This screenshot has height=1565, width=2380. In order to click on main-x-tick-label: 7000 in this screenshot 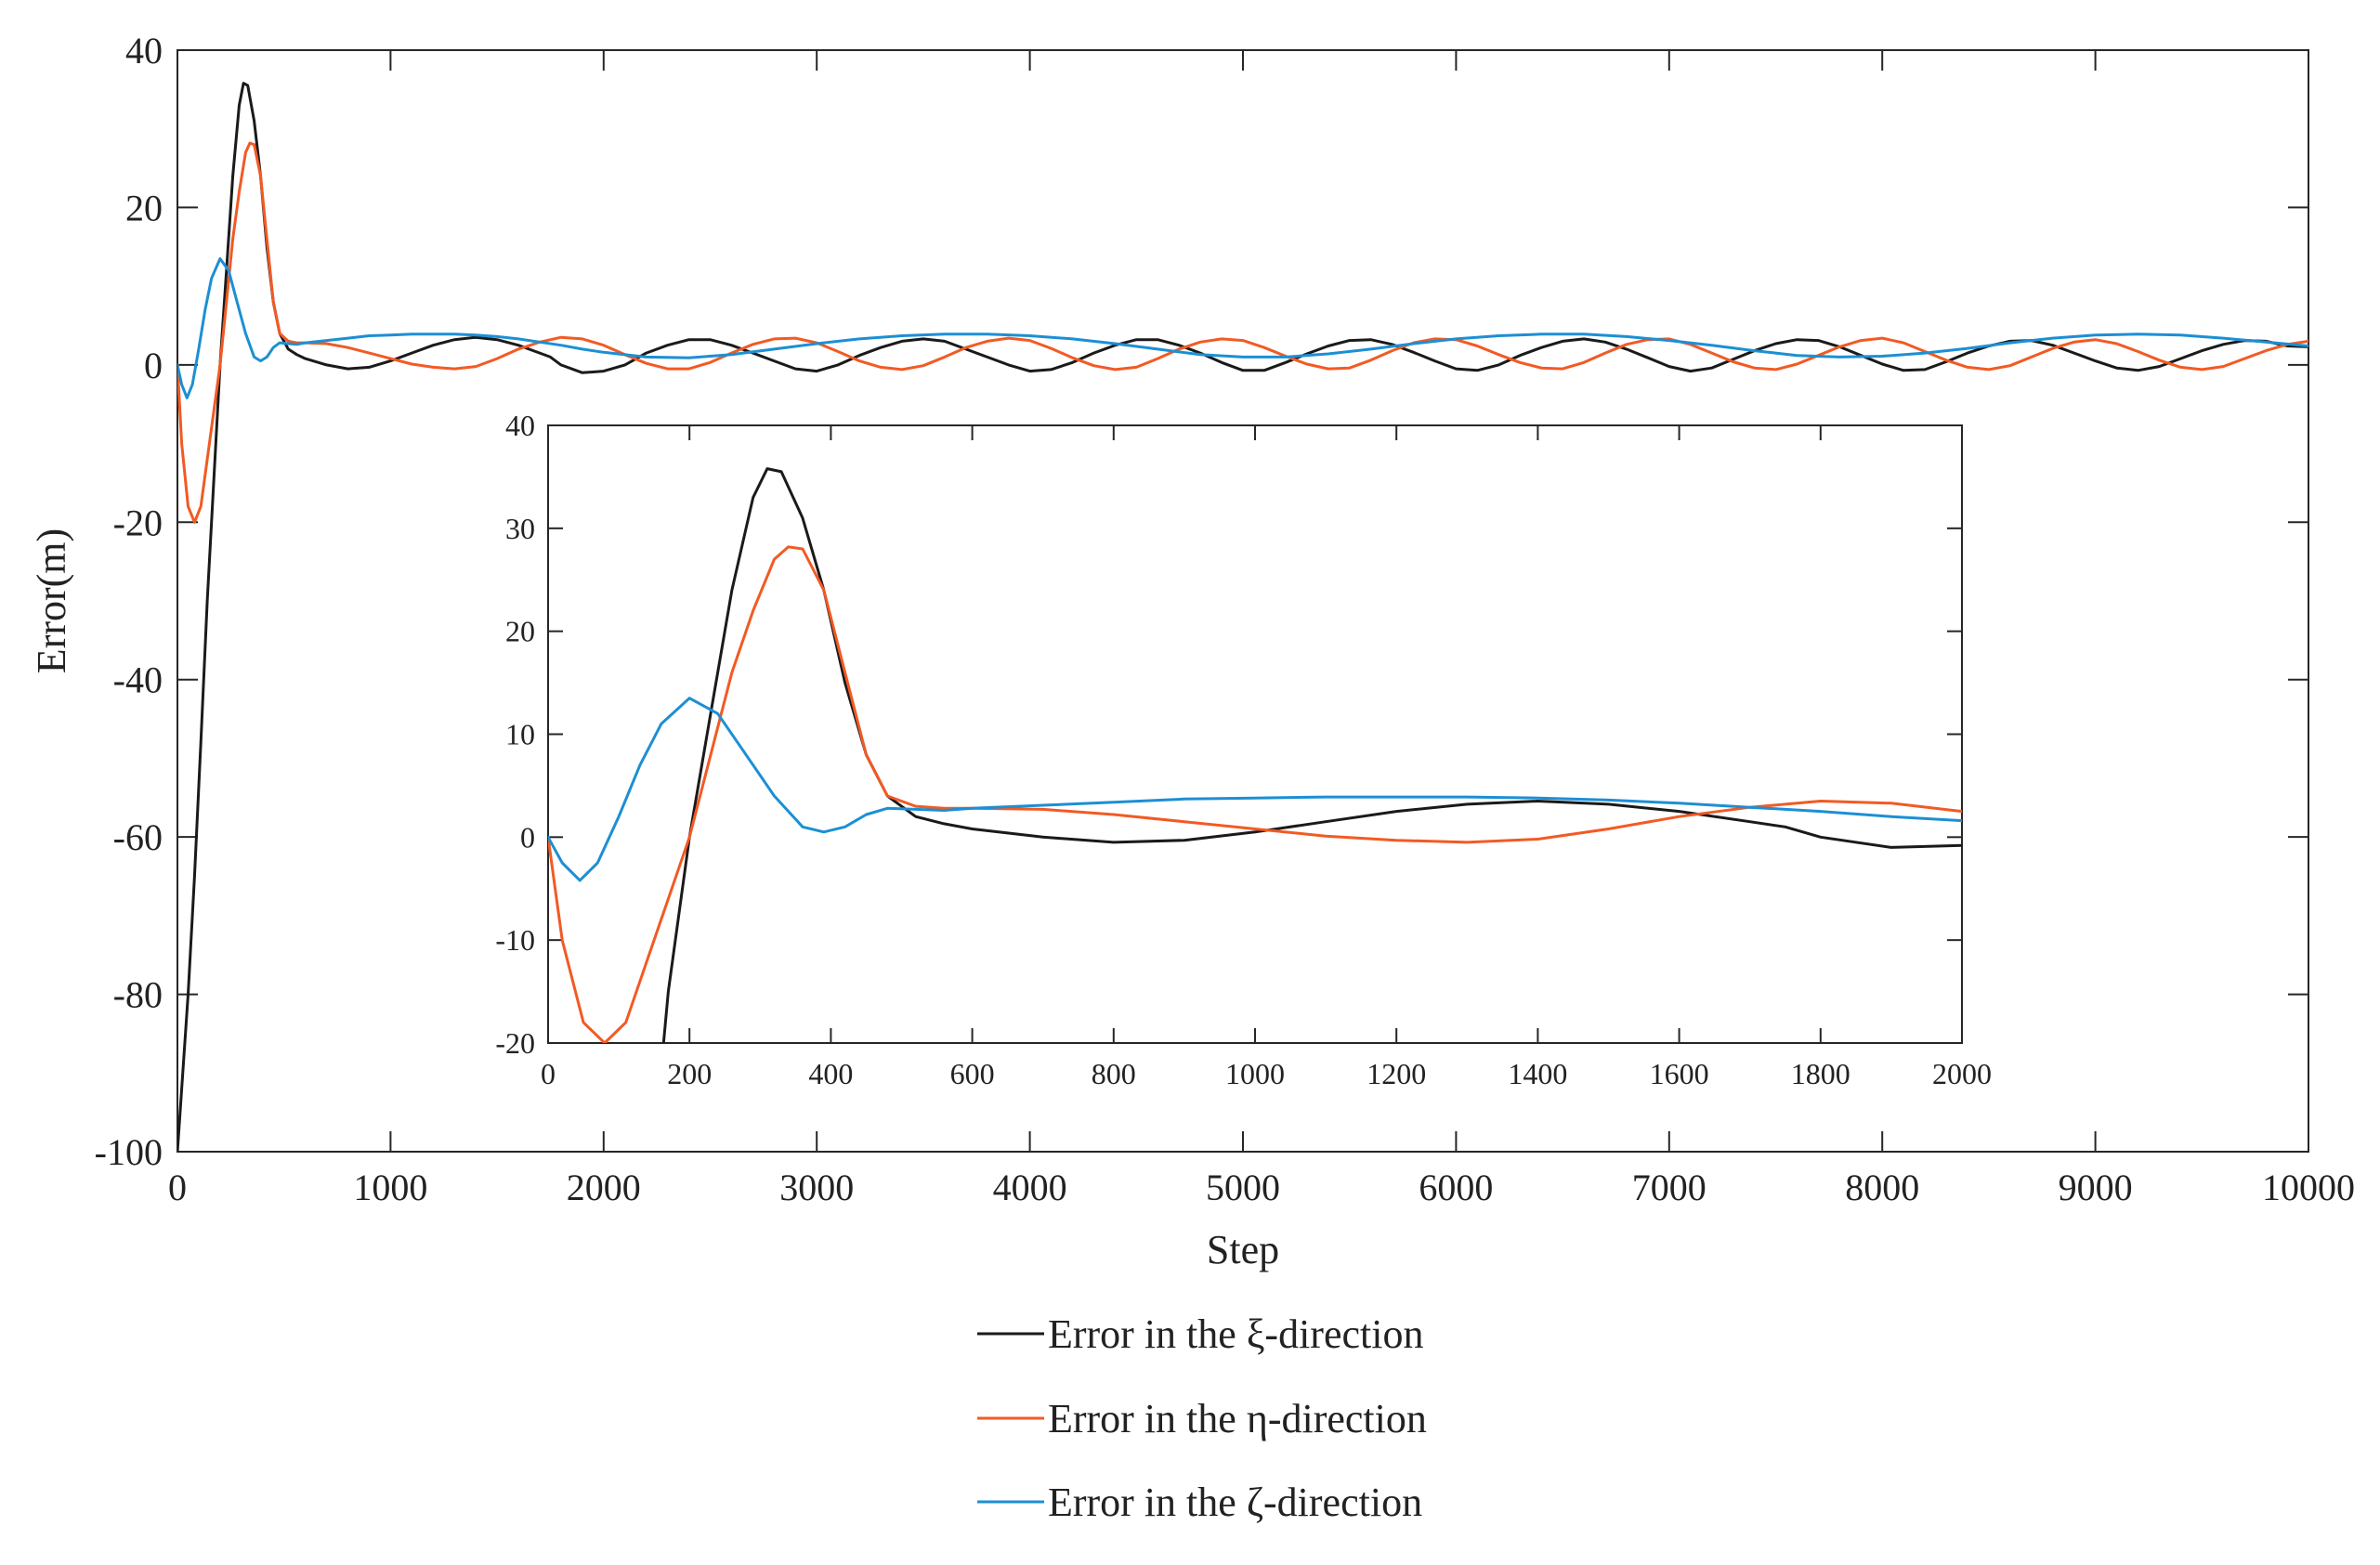, I will do `click(1669, 1187)`.